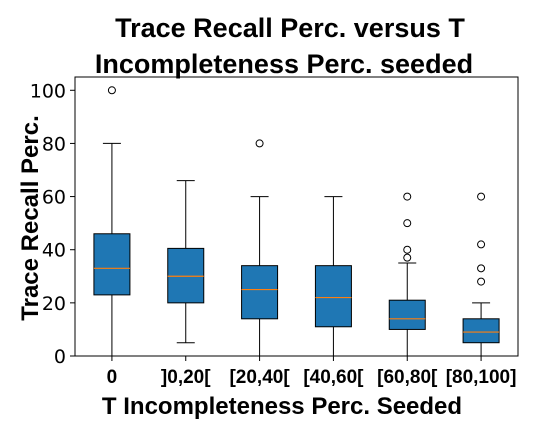 The width and height of the screenshot is (543, 428). Describe the element at coordinates (481, 377) in the screenshot. I see `x-tick-label: [80,100]` at that location.